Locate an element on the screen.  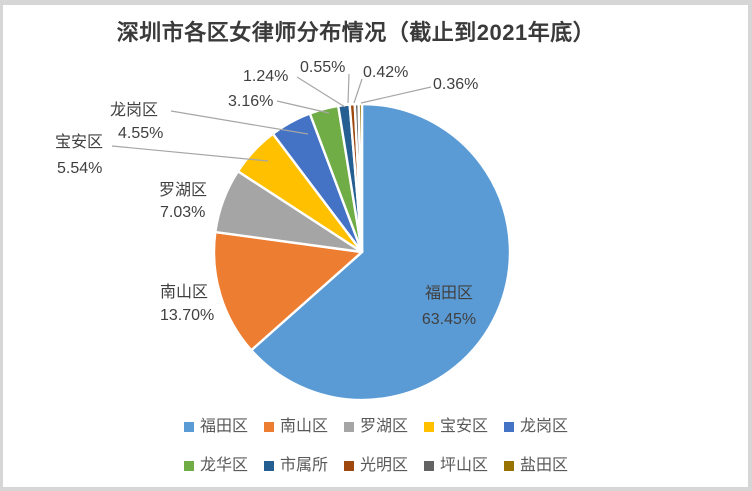
legend-item-7: 市属所 is located at coordinates (295, 465).